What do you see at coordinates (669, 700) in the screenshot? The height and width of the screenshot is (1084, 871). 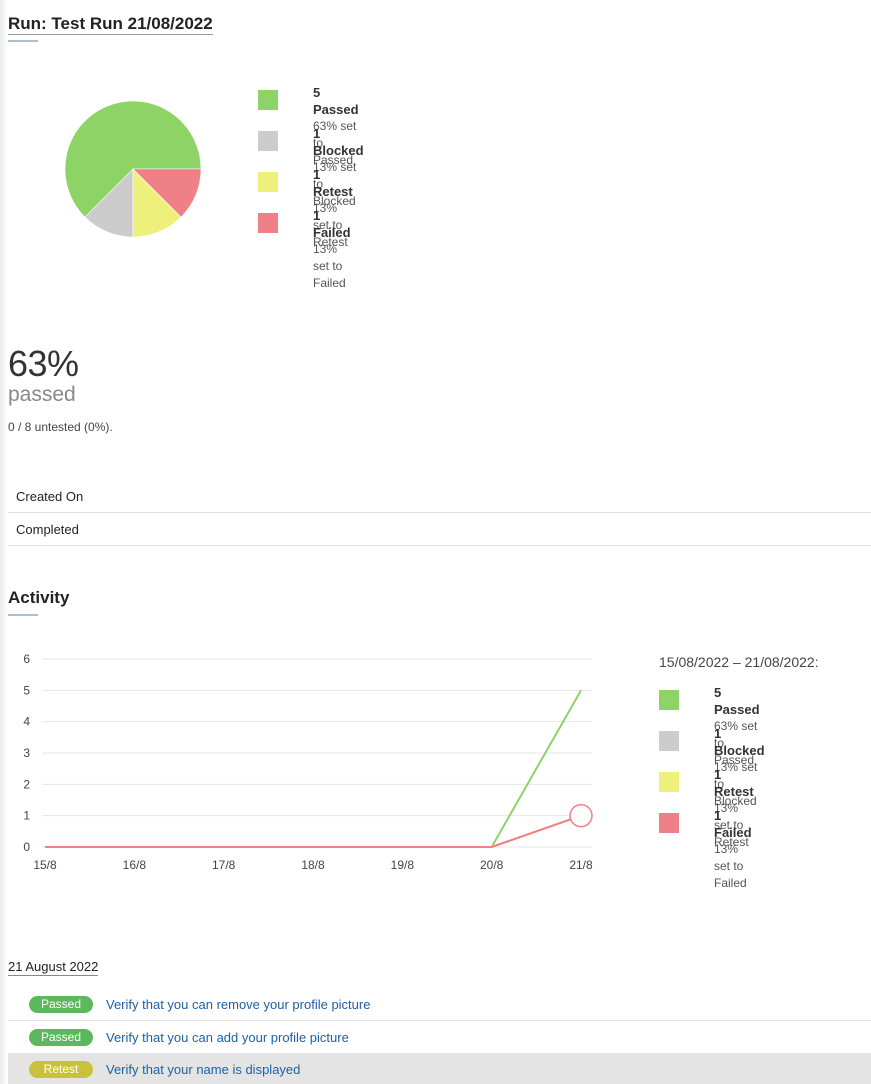 I see `activity-legend-swatch-passed` at bounding box center [669, 700].